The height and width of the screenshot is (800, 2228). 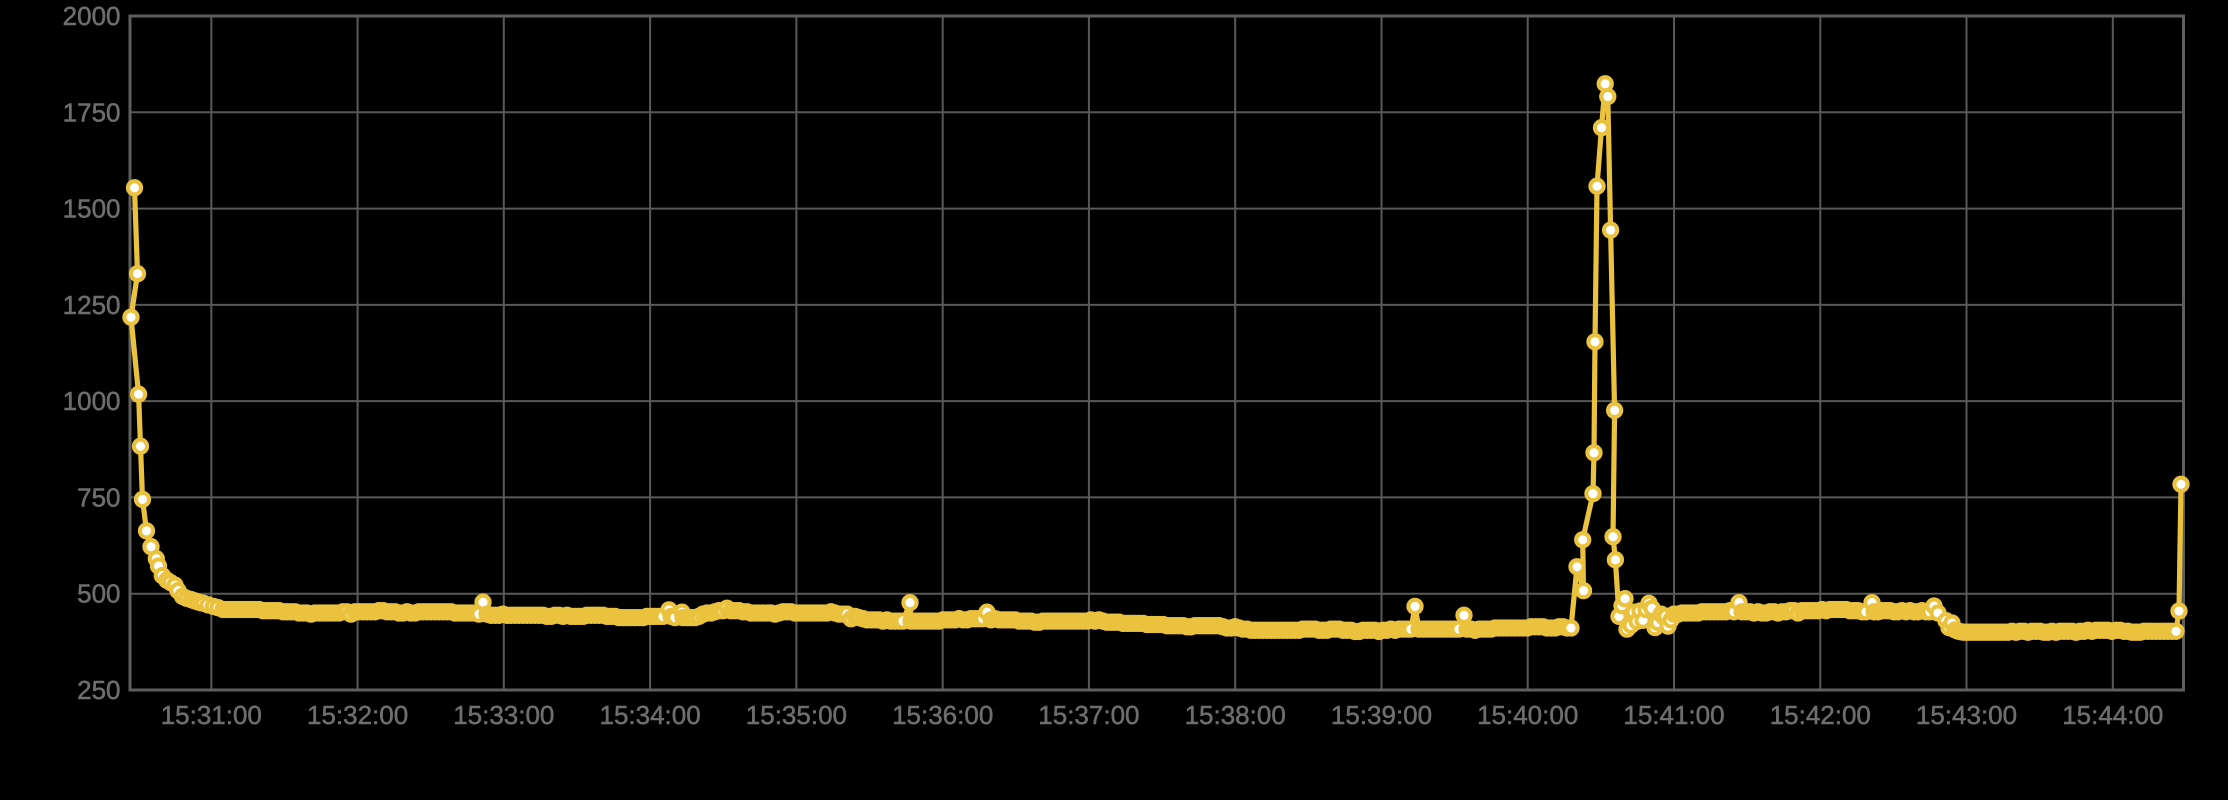 What do you see at coordinates (796, 715) in the screenshot?
I see `svg-text: 15:35:00` at bounding box center [796, 715].